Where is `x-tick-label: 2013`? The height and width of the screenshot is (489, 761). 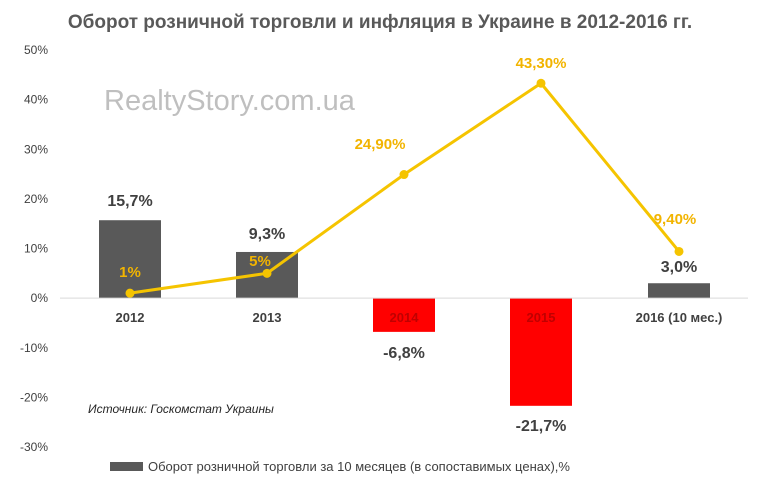 x-tick-label: 2013 is located at coordinates (267, 317).